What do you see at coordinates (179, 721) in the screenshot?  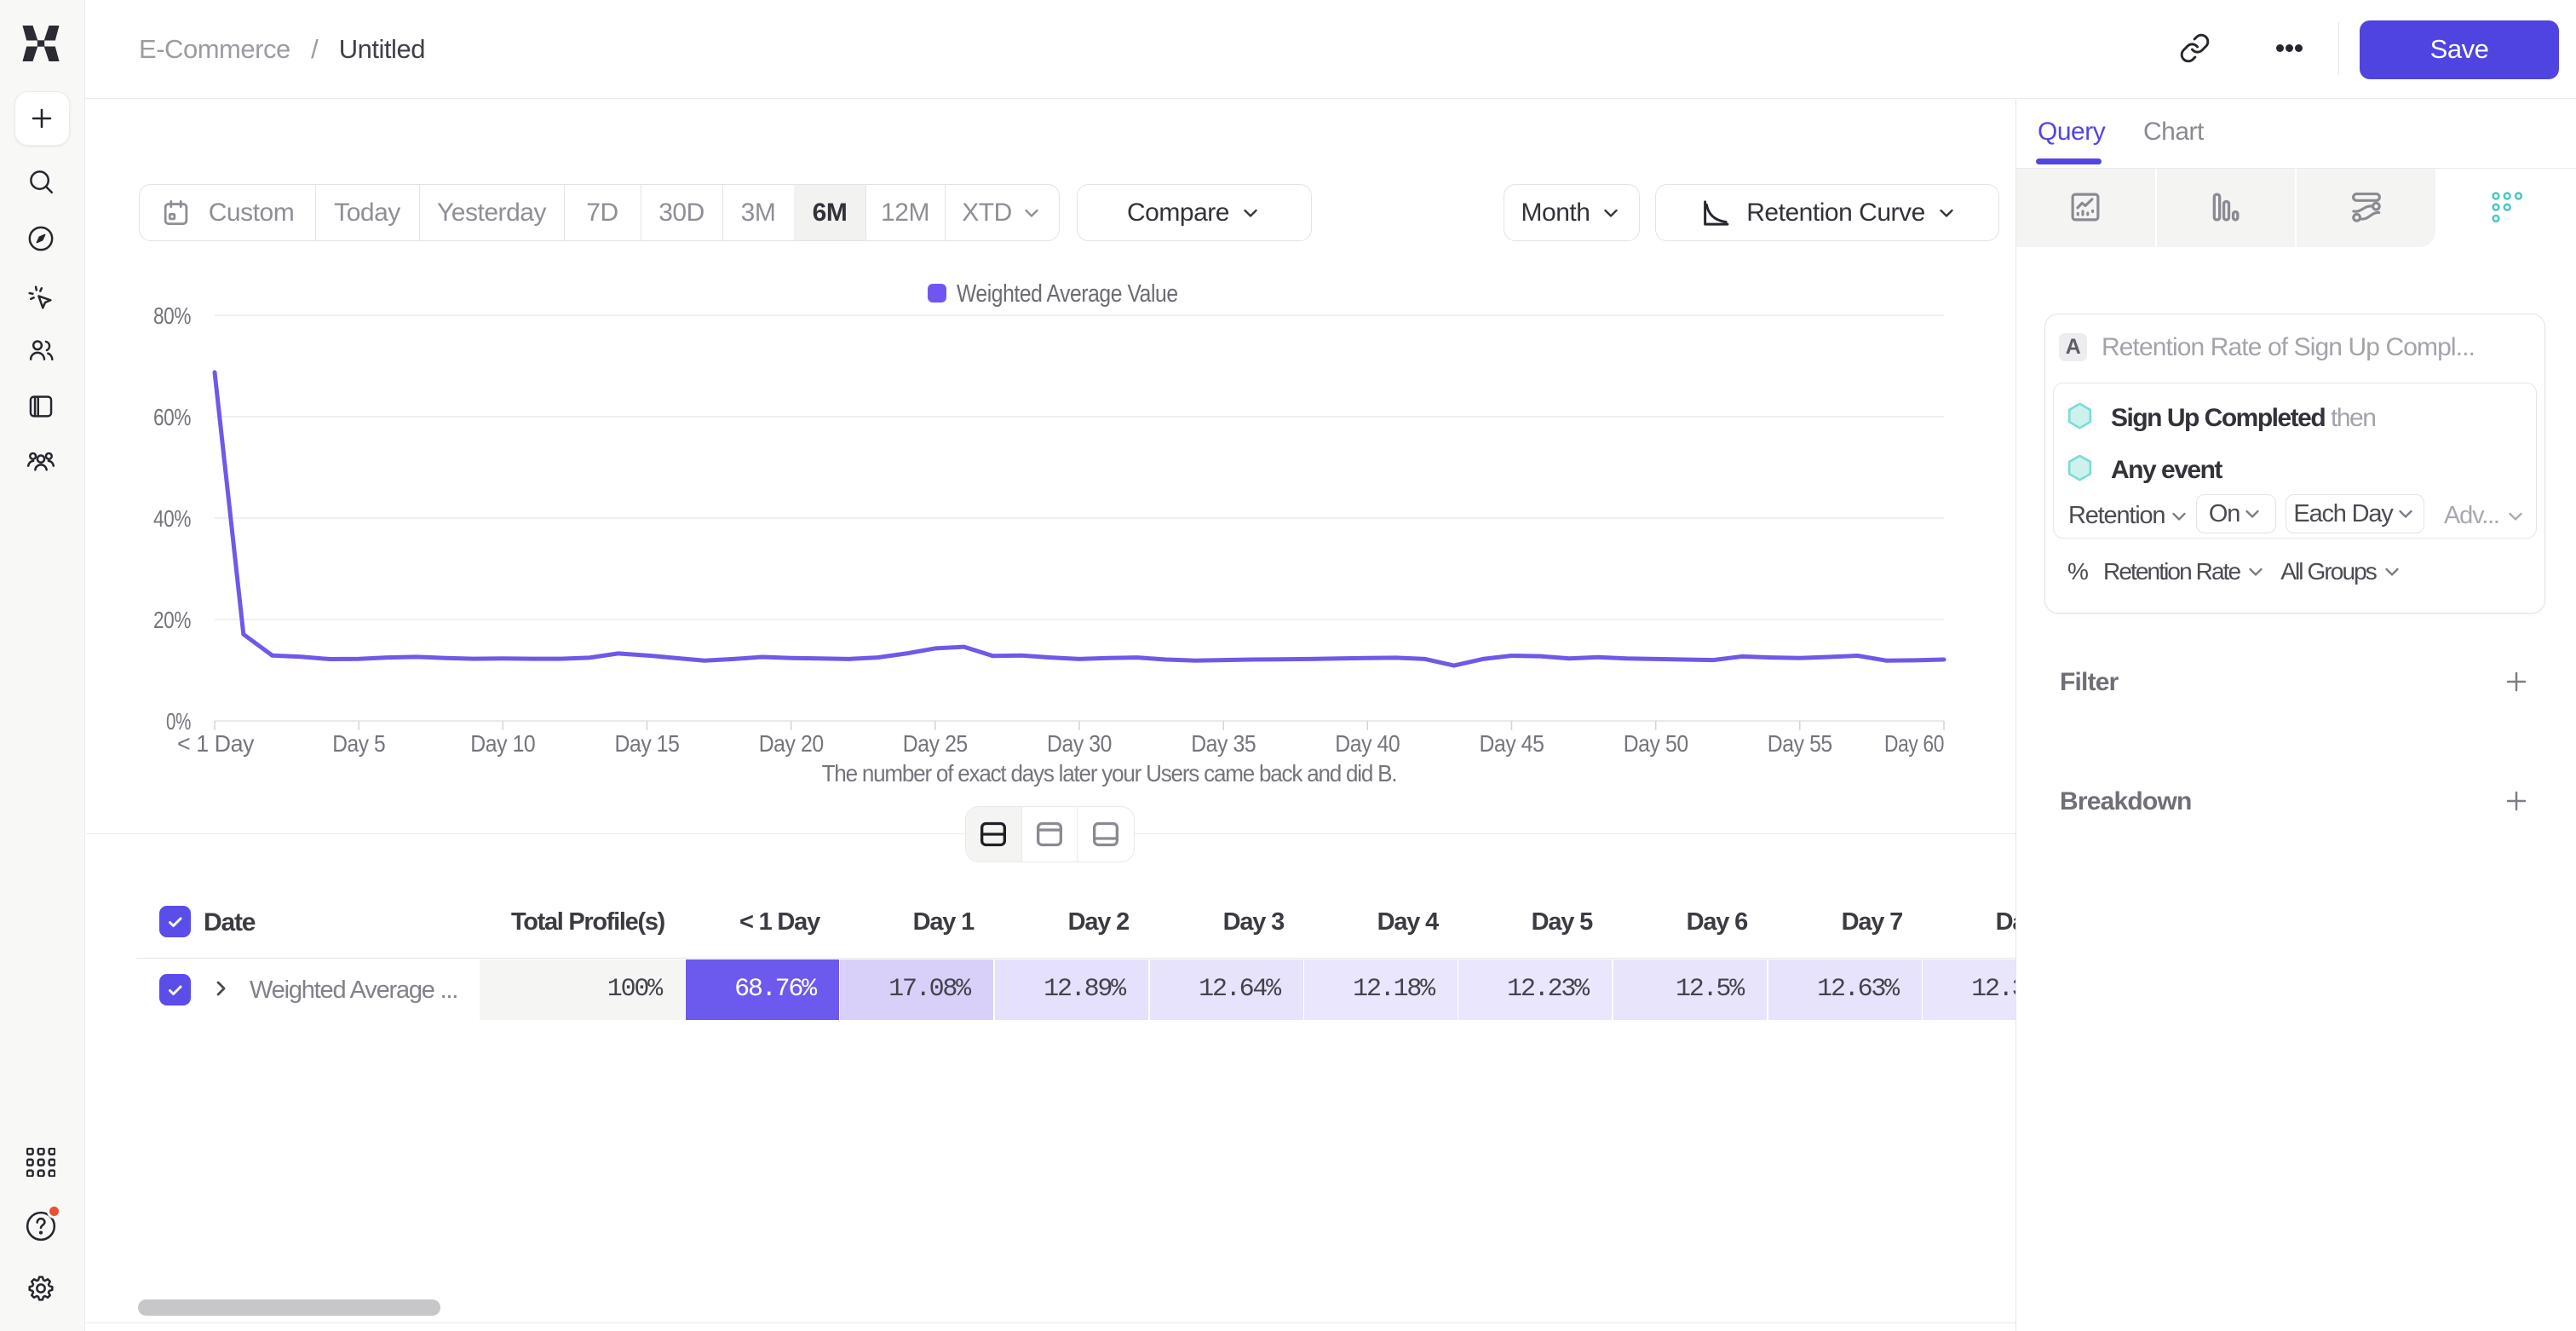 I see `svg-text: 0%` at bounding box center [179, 721].